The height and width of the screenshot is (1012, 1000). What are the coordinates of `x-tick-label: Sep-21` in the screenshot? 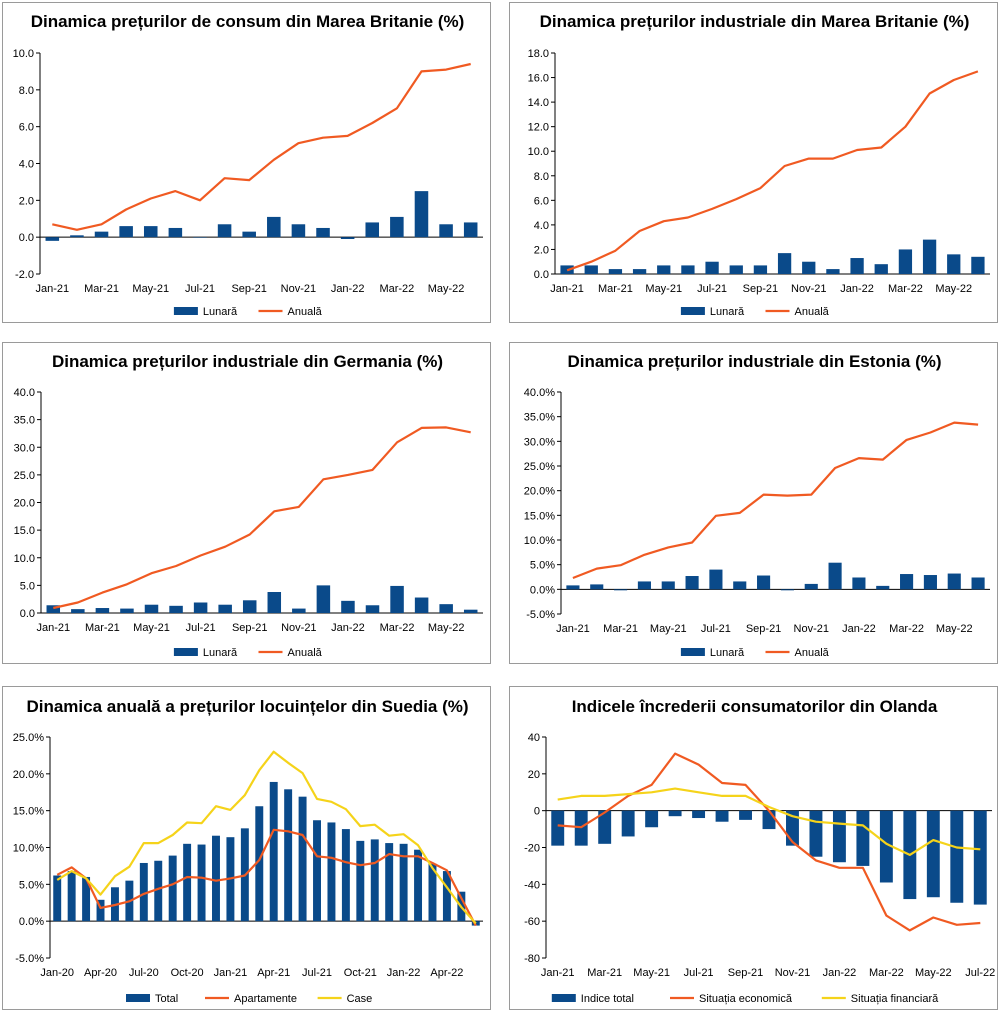 It's located at (745, 973).